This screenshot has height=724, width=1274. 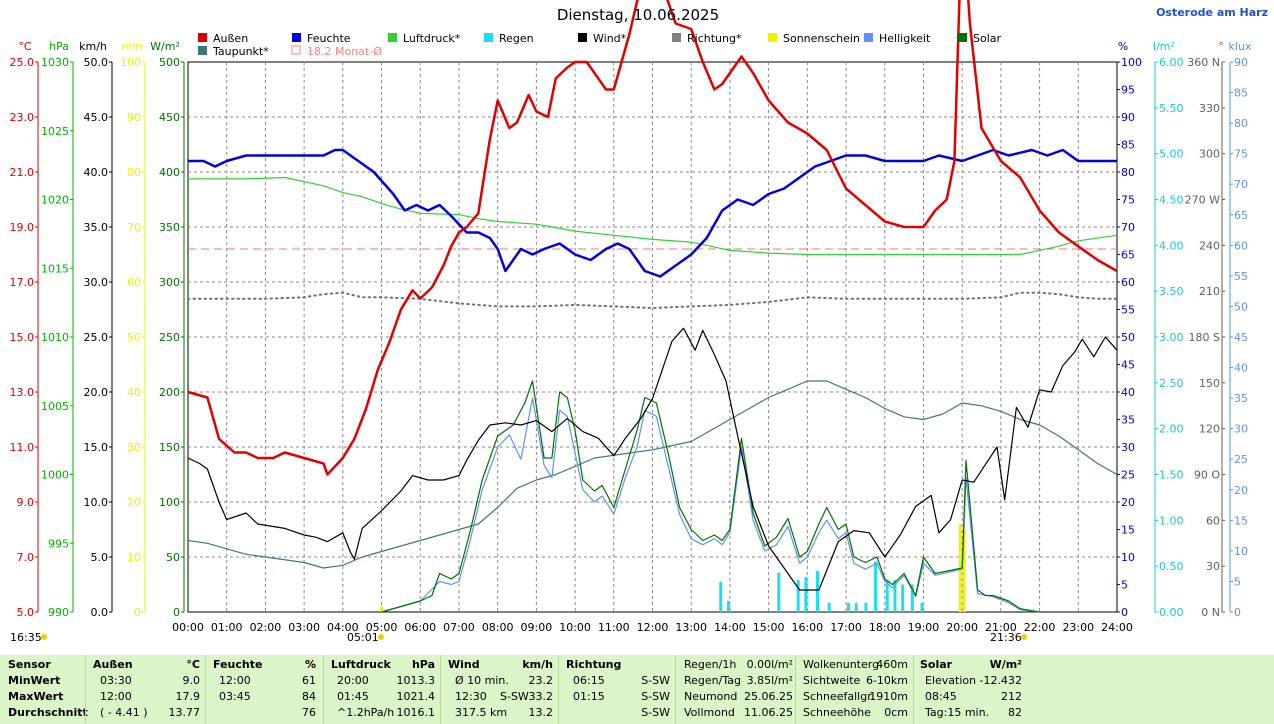 I want to click on rain-tick-label: 1.00, so click(x=1171, y=520).